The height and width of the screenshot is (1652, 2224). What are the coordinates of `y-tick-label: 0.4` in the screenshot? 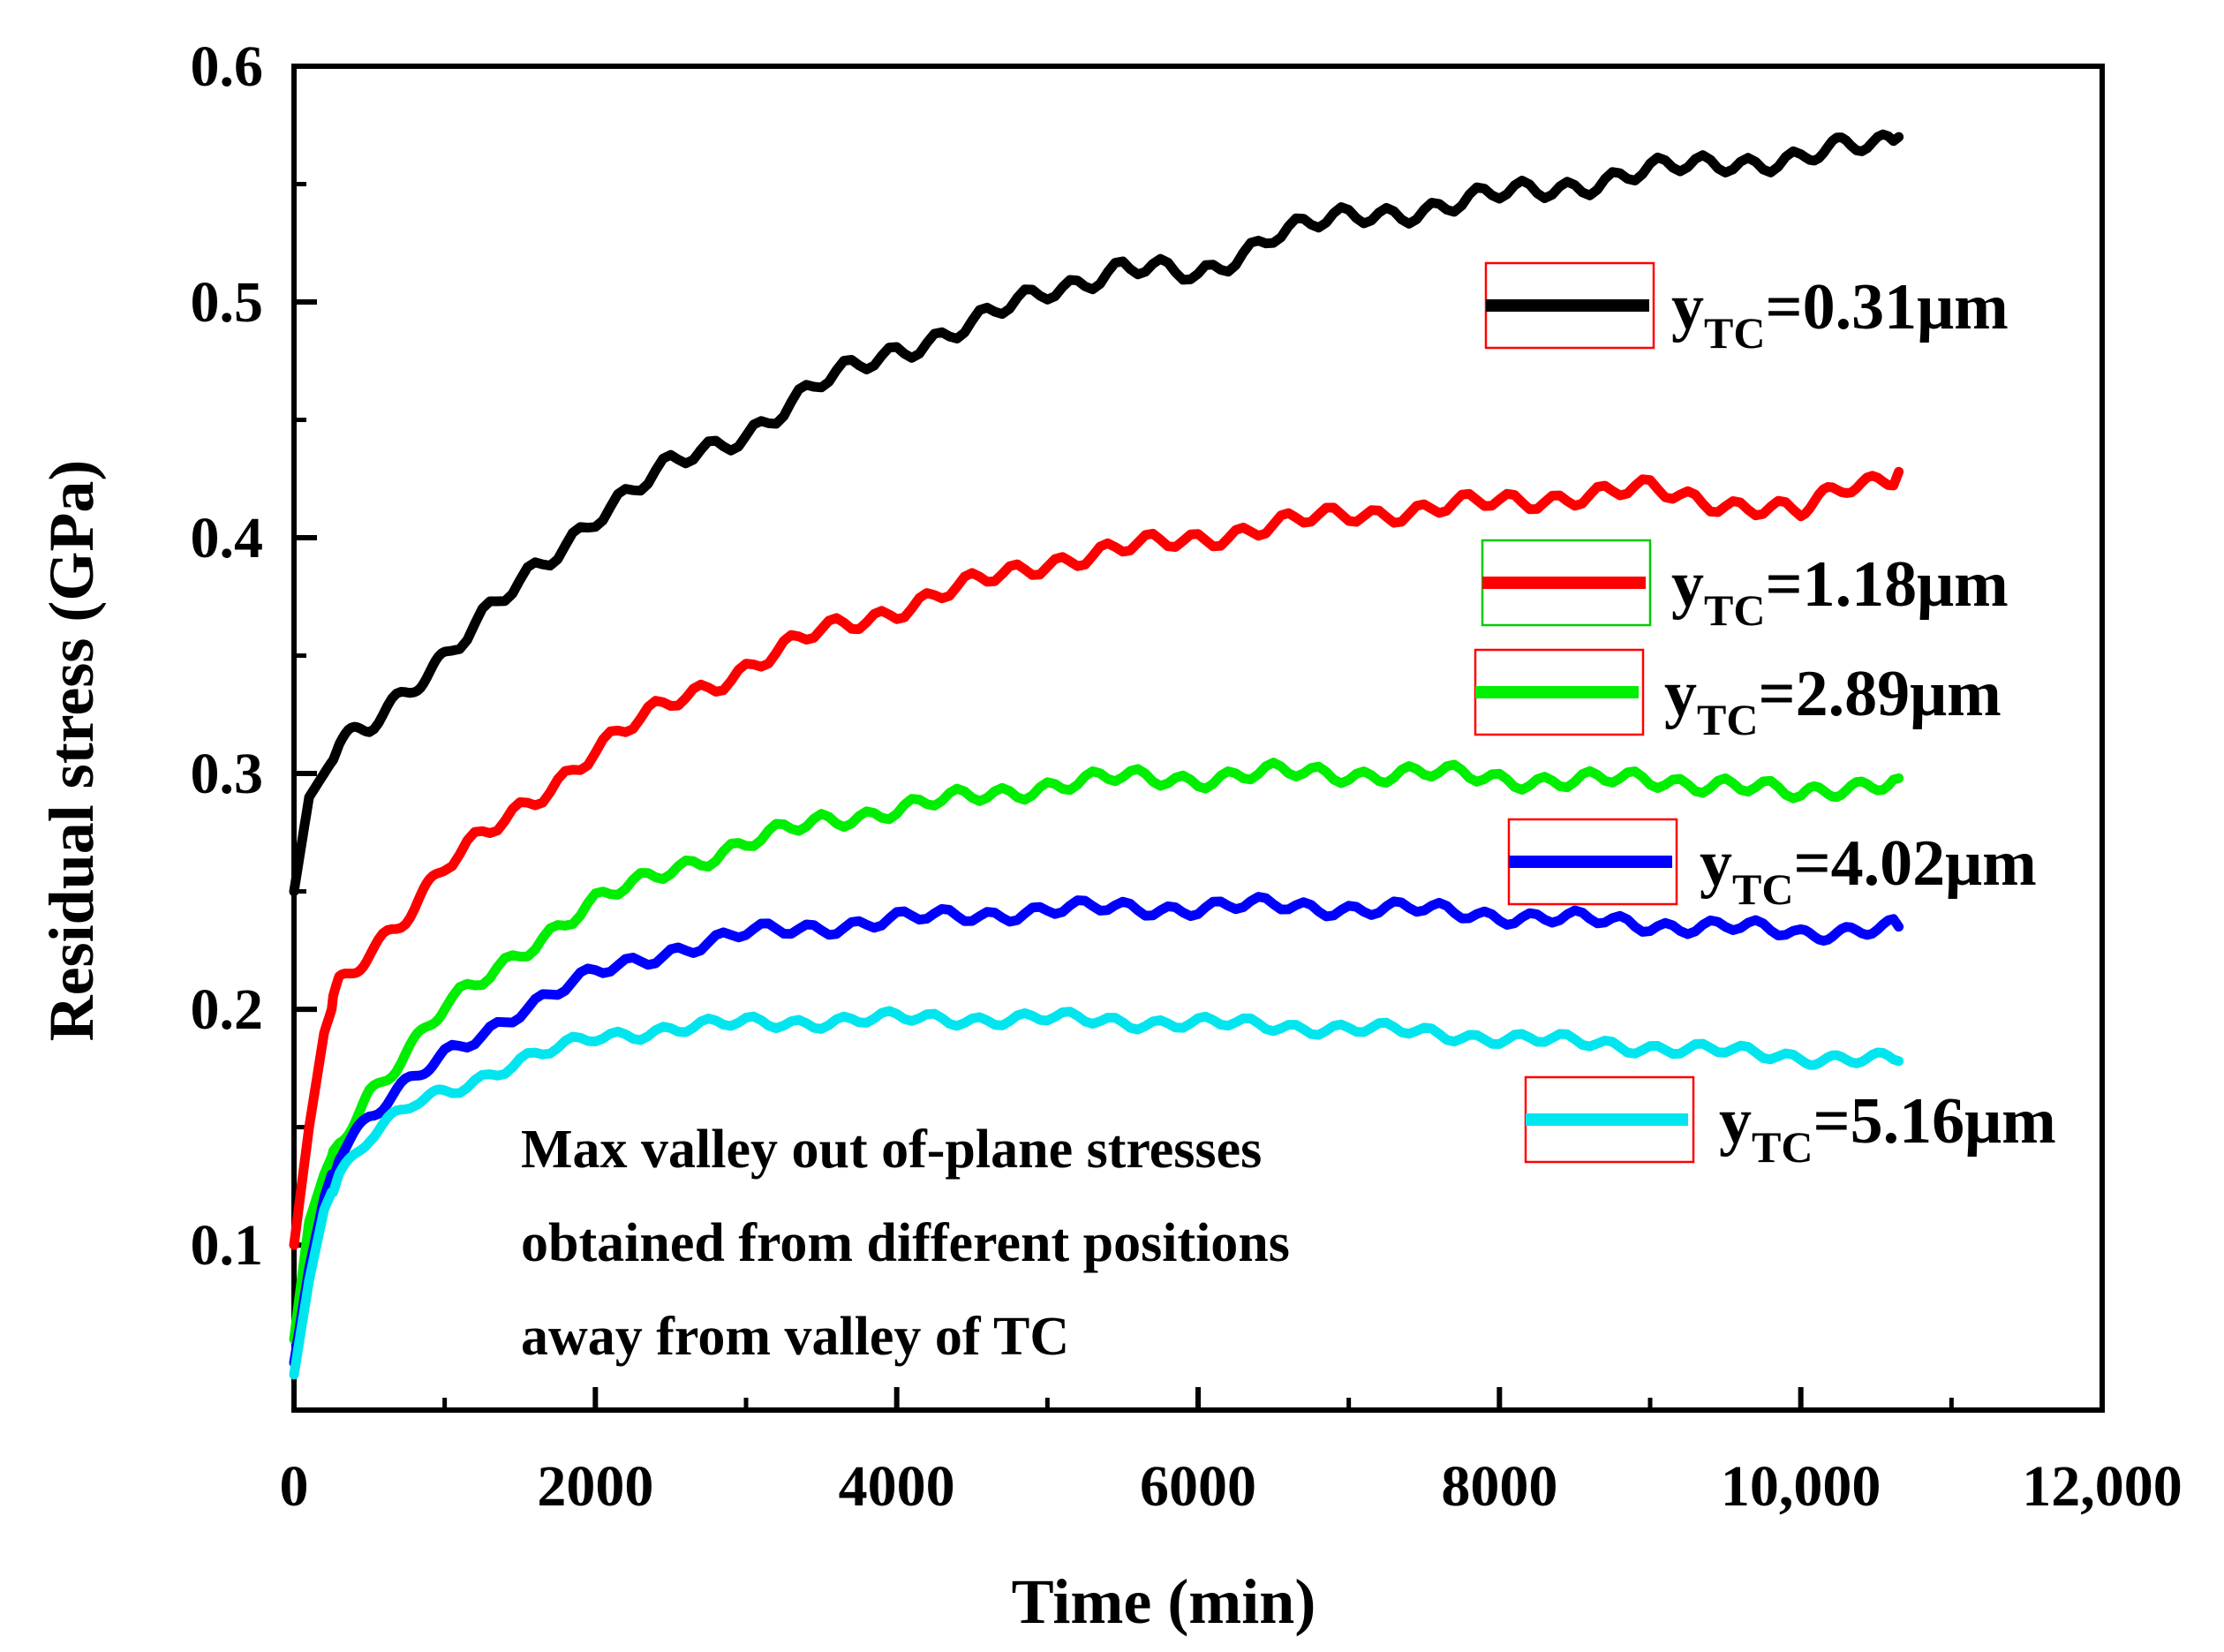 It's located at (227, 538).